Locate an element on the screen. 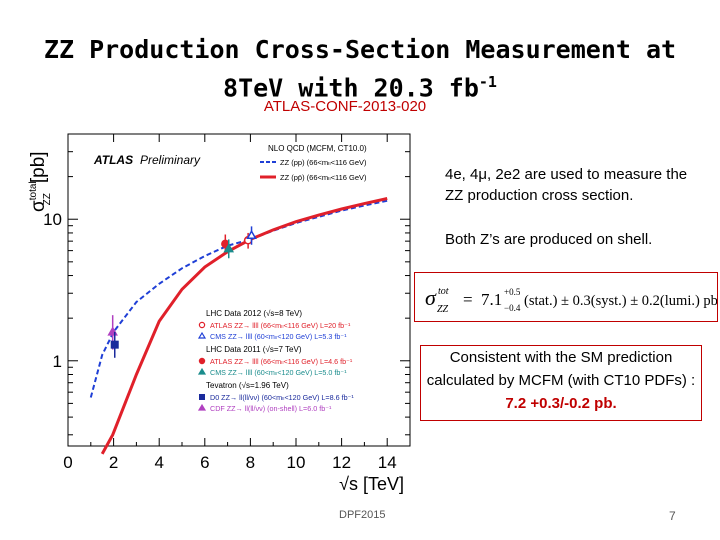  legend-label-1-1: CMS ZZ→ llll (60<mₗₗ<120 GeV) L=5.0 fb⁻¹ is located at coordinates (278, 372).